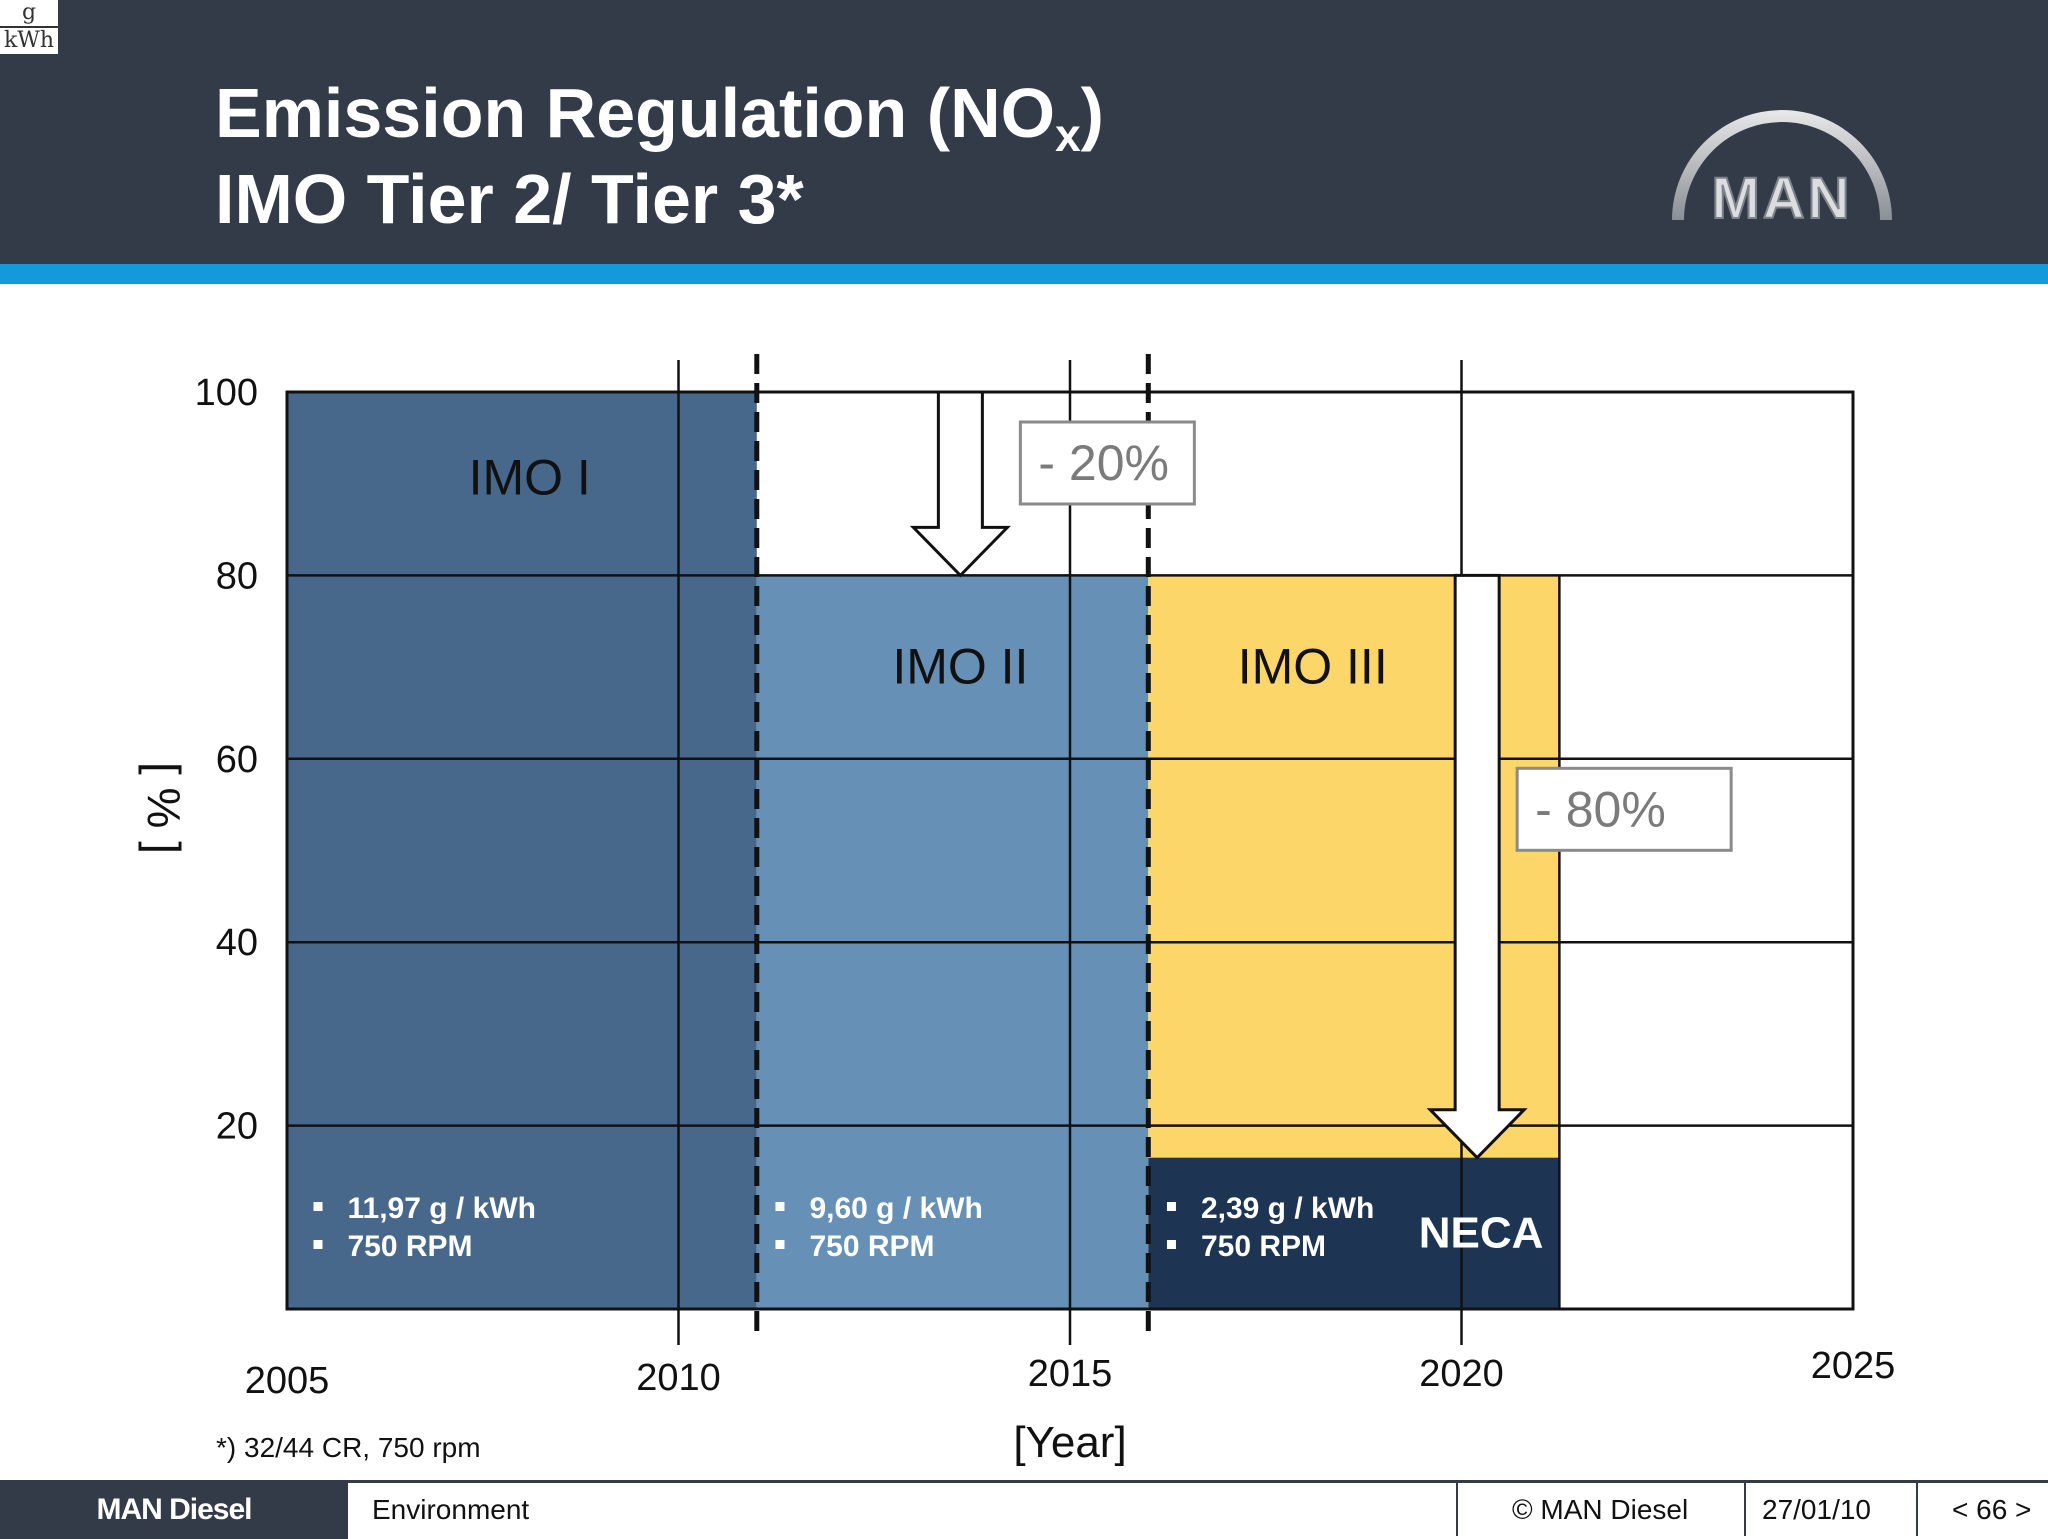 This screenshot has height=1539, width=2048. What do you see at coordinates (29, 14) in the screenshot?
I see `unit-numerator: g` at bounding box center [29, 14].